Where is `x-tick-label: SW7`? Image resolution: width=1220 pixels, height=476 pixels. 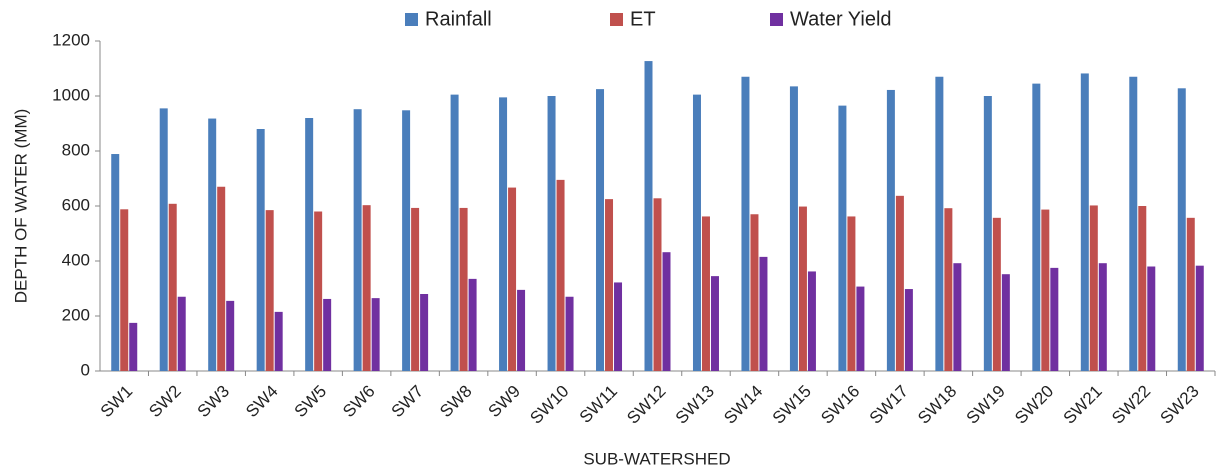
x-tick-label: SW7 is located at coordinates (407, 401).